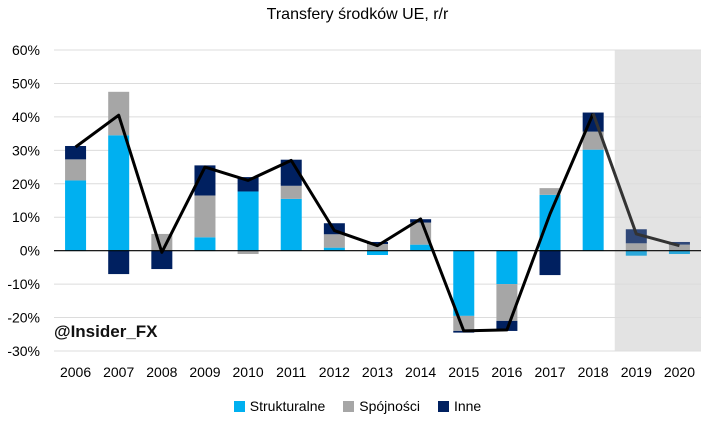 The width and height of the screenshot is (715, 422). What do you see at coordinates (23, 318) in the screenshot?
I see `y-tick-label: -20%` at bounding box center [23, 318].